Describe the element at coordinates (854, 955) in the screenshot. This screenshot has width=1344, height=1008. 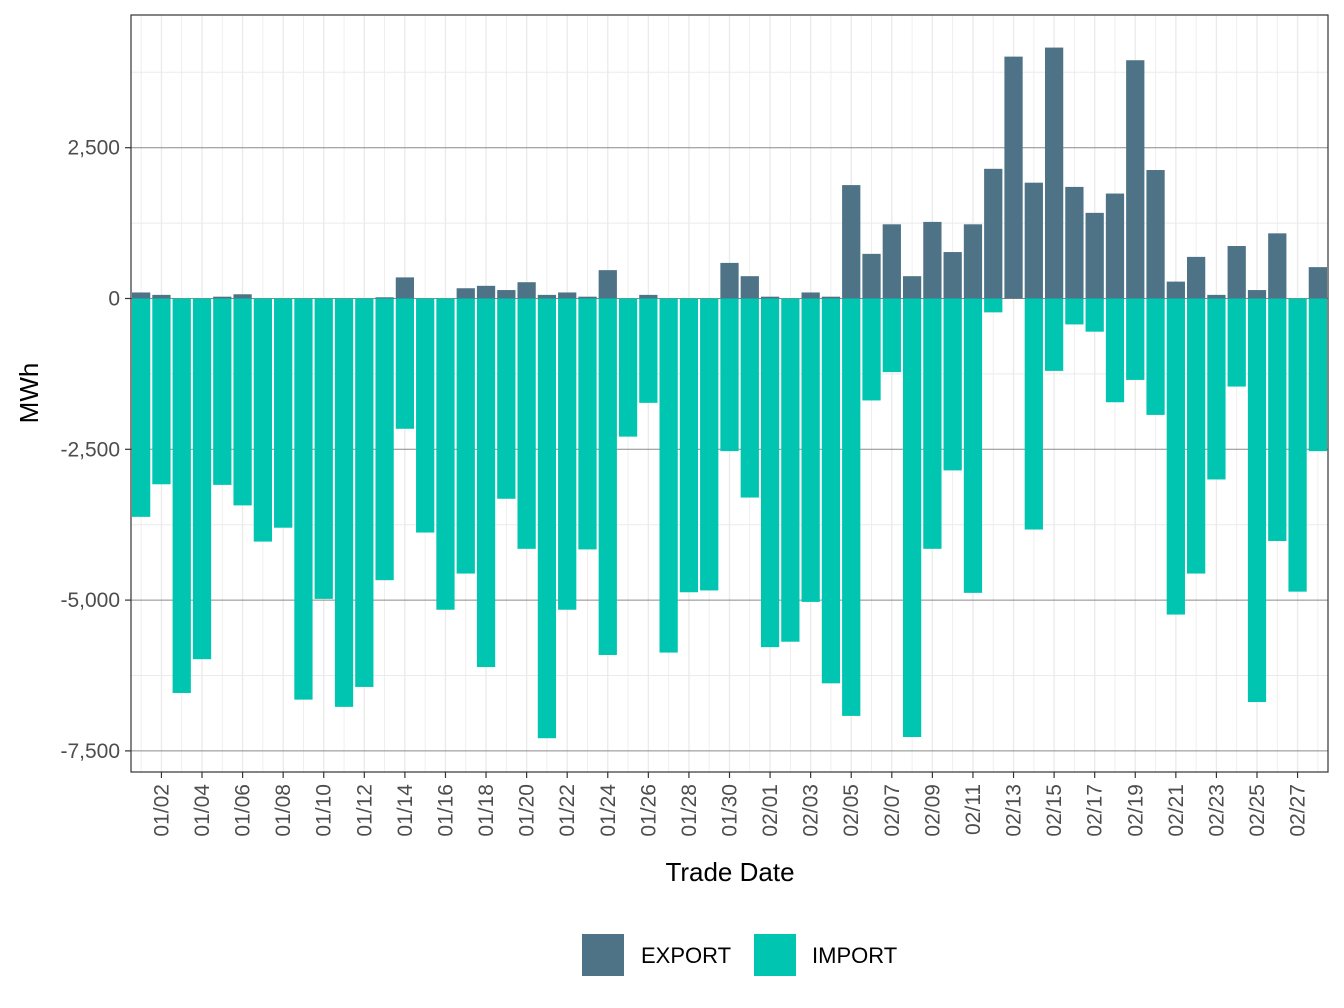
I see `legend-label-import: IMPORT` at that location.